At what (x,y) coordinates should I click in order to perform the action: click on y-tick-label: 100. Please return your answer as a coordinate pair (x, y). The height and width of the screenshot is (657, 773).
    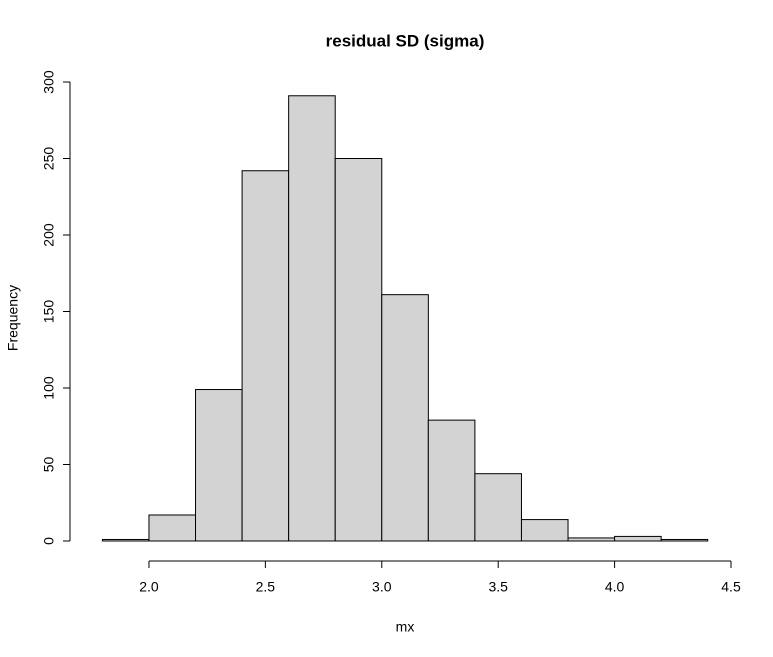
    Looking at the image, I should click on (49, 388).